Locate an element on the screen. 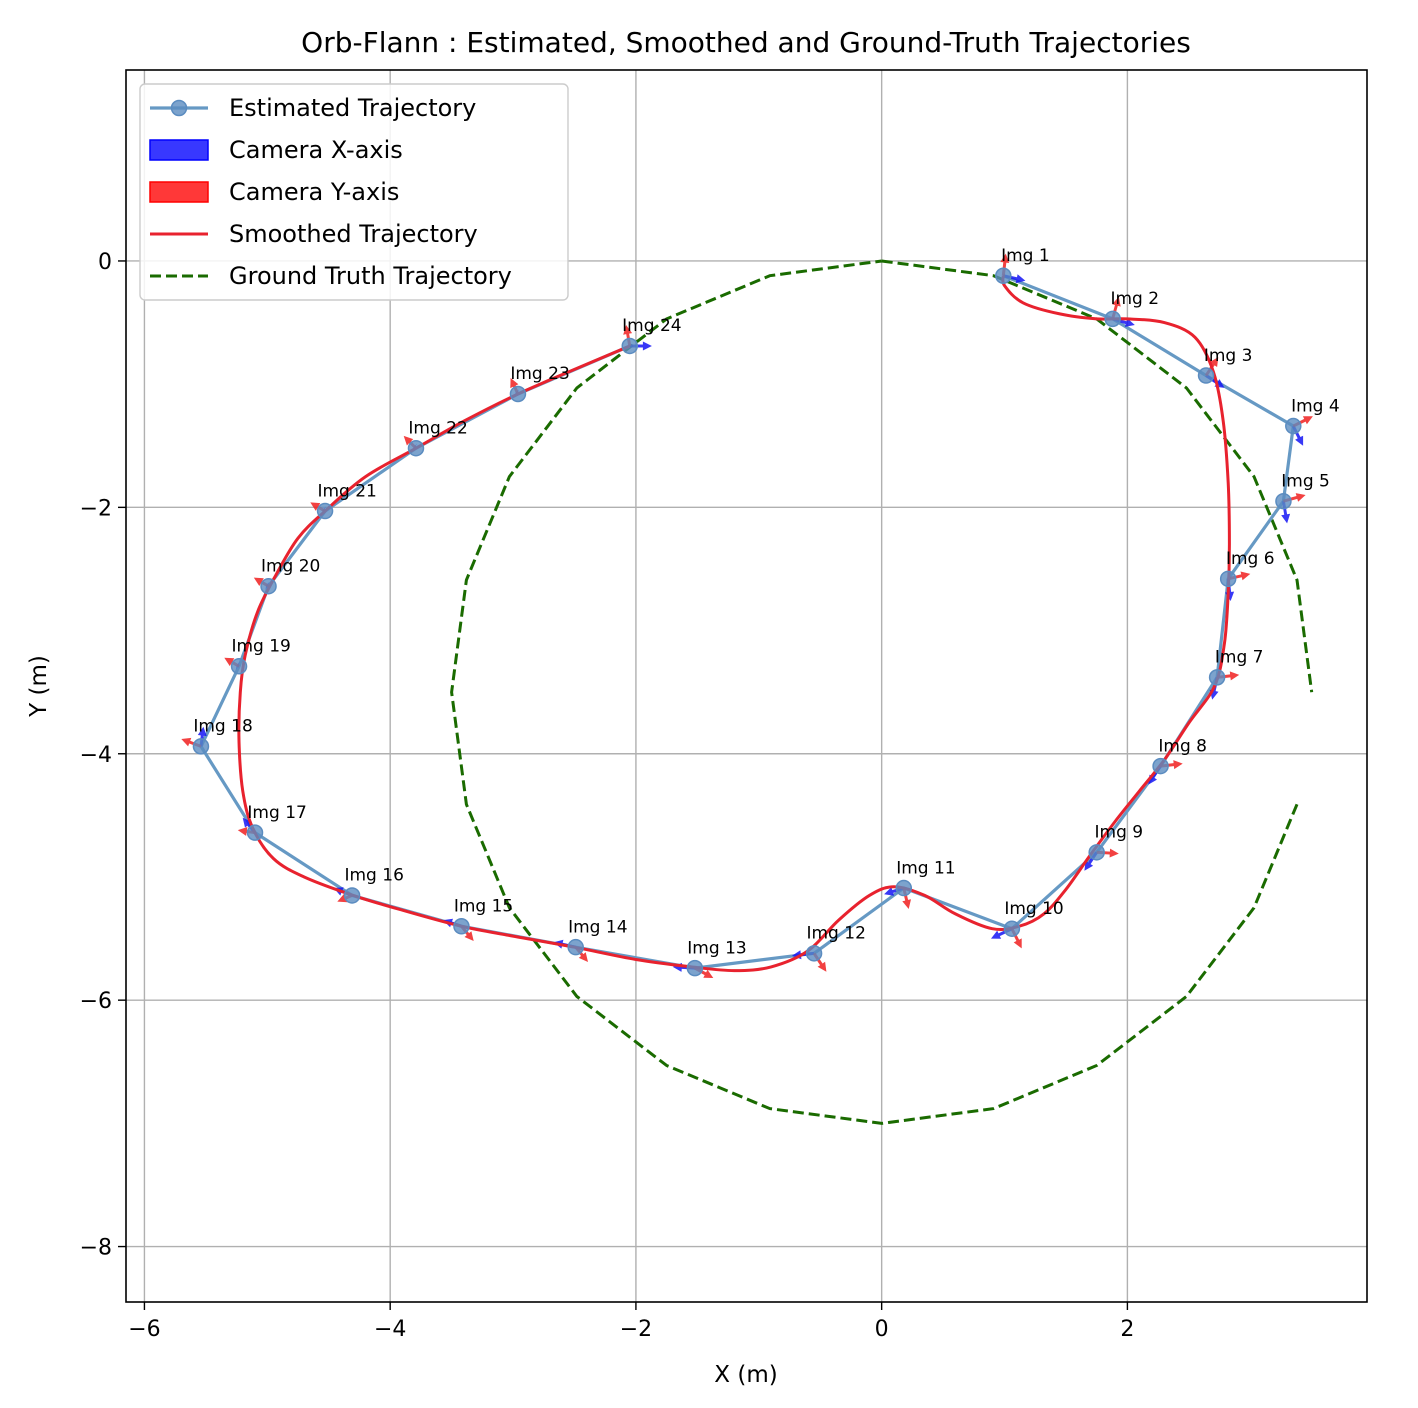 The width and height of the screenshot is (1418, 1408). point-label: Img 7 is located at coordinates (1239, 658).